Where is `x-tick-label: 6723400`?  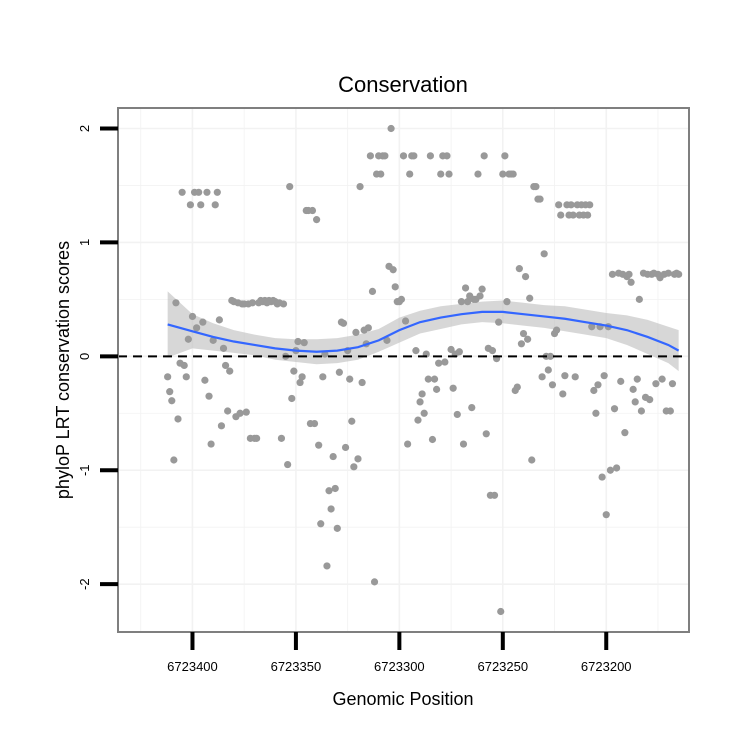 x-tick-label: 6723400 is located at coordinates (192, 666).